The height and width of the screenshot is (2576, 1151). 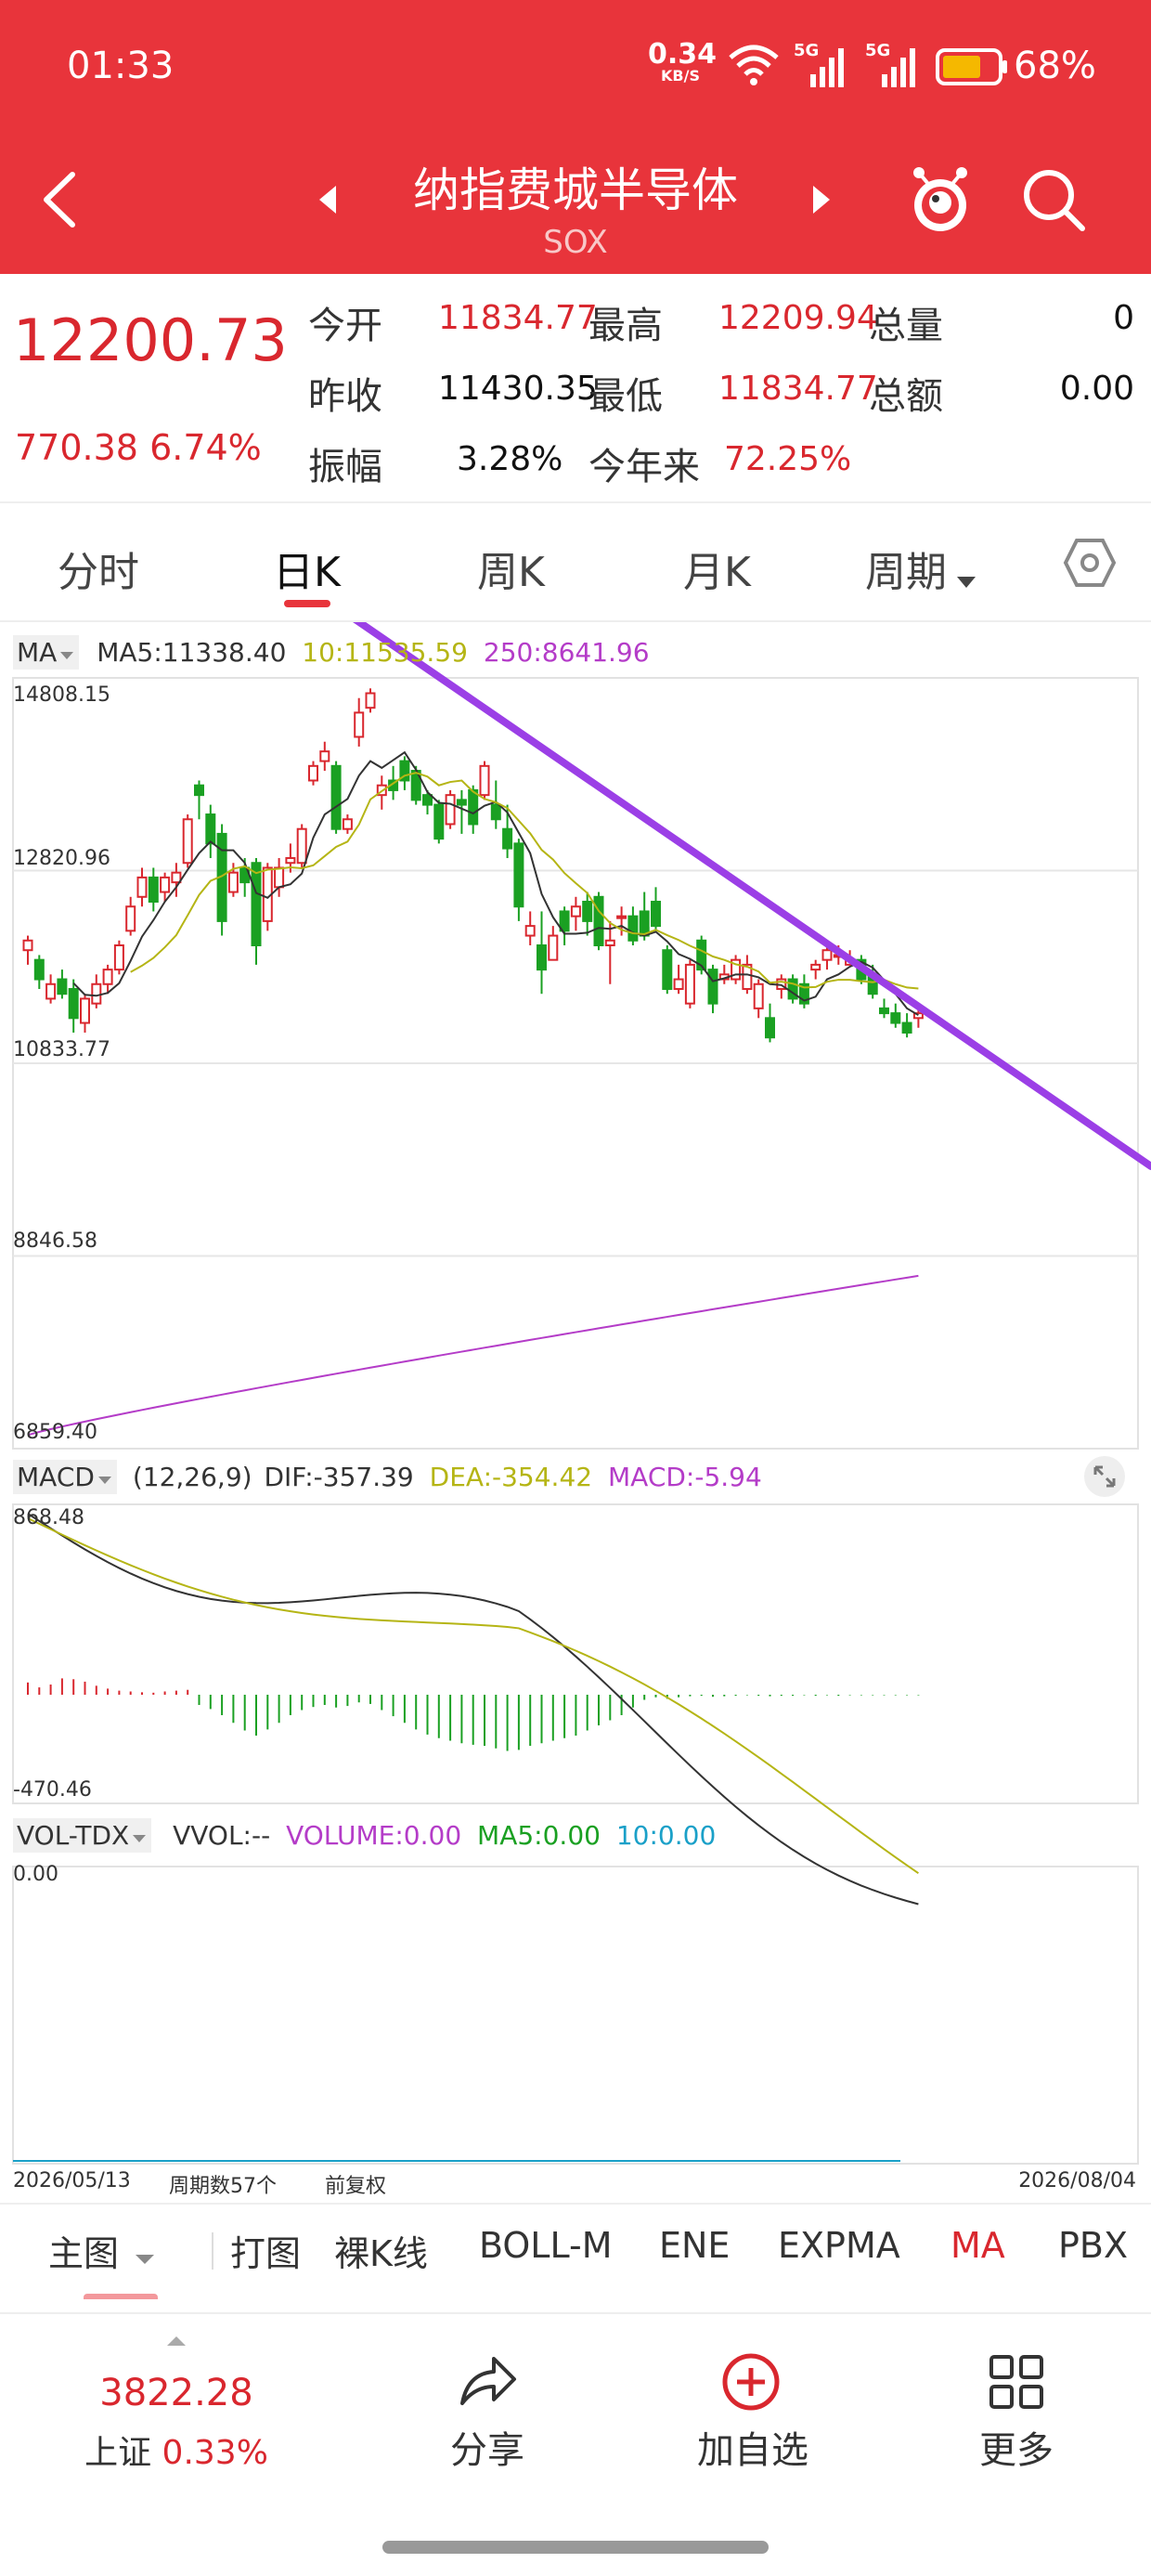 What do you see at coordinates (906, 396) in the screenshot?
I see `amount-label: 总额` at bounding box center [906, 396].